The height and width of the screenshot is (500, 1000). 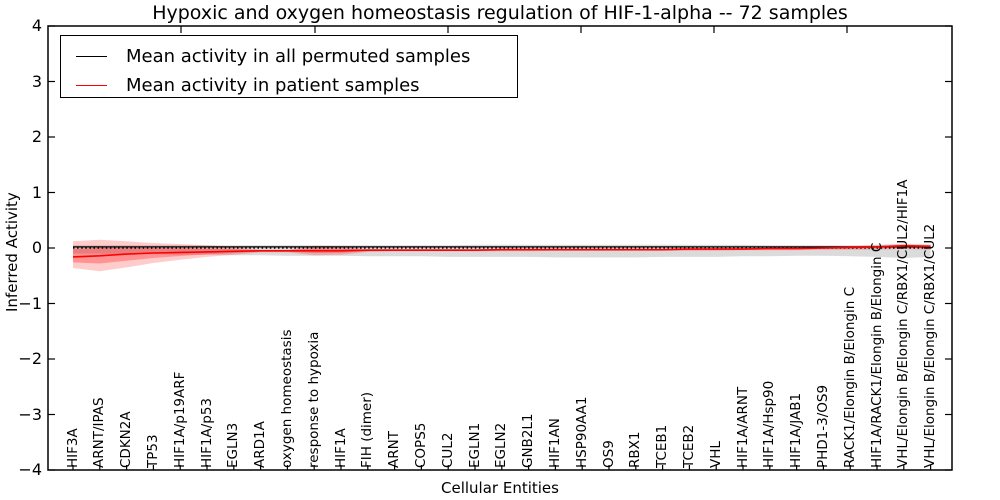 What do you see at coordinates (126, 439) in the screenshot?
I see `x-tick-label: CDKN2A` at bounding box center [126, 439].